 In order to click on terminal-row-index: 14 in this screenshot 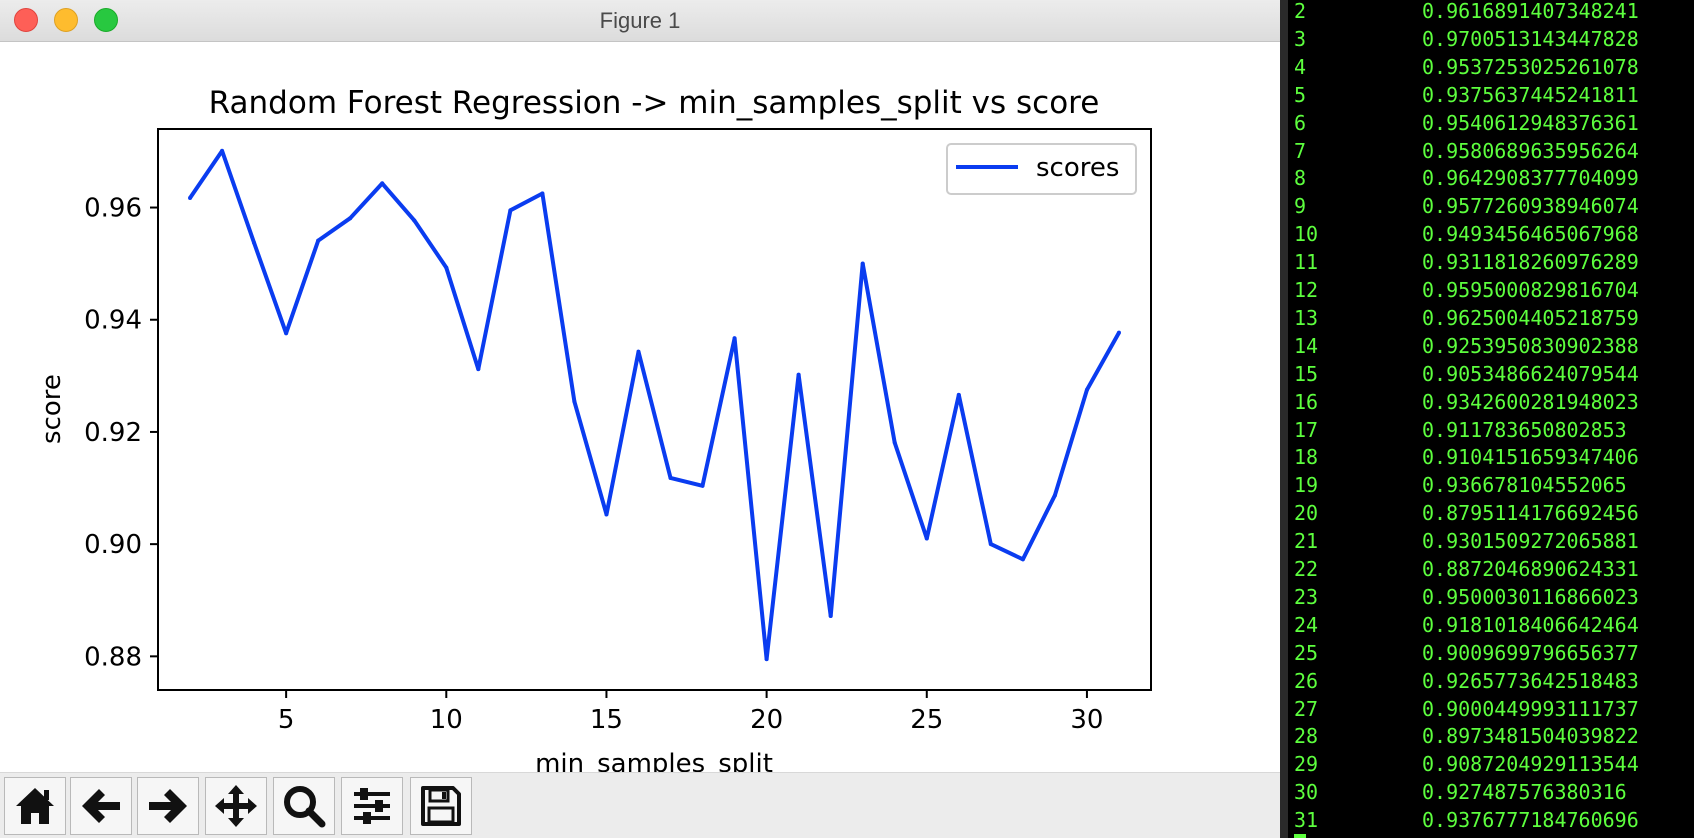, I will do `click(1306, 345)`.